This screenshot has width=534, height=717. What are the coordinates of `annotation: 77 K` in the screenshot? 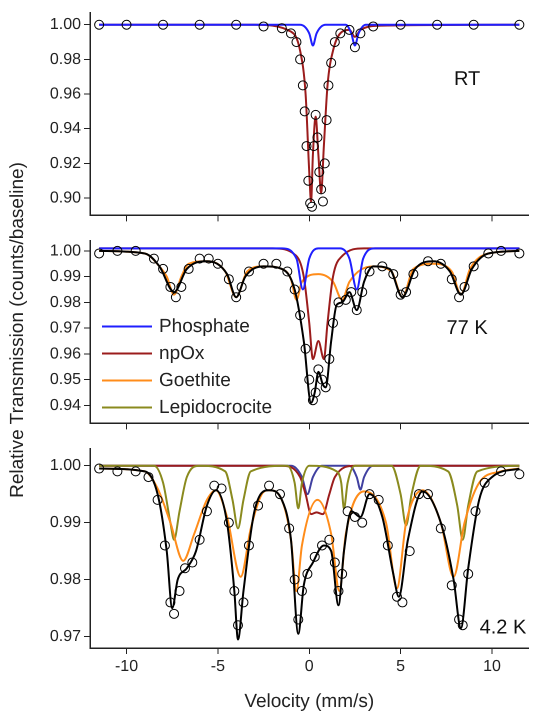 It's located at (467, 327).